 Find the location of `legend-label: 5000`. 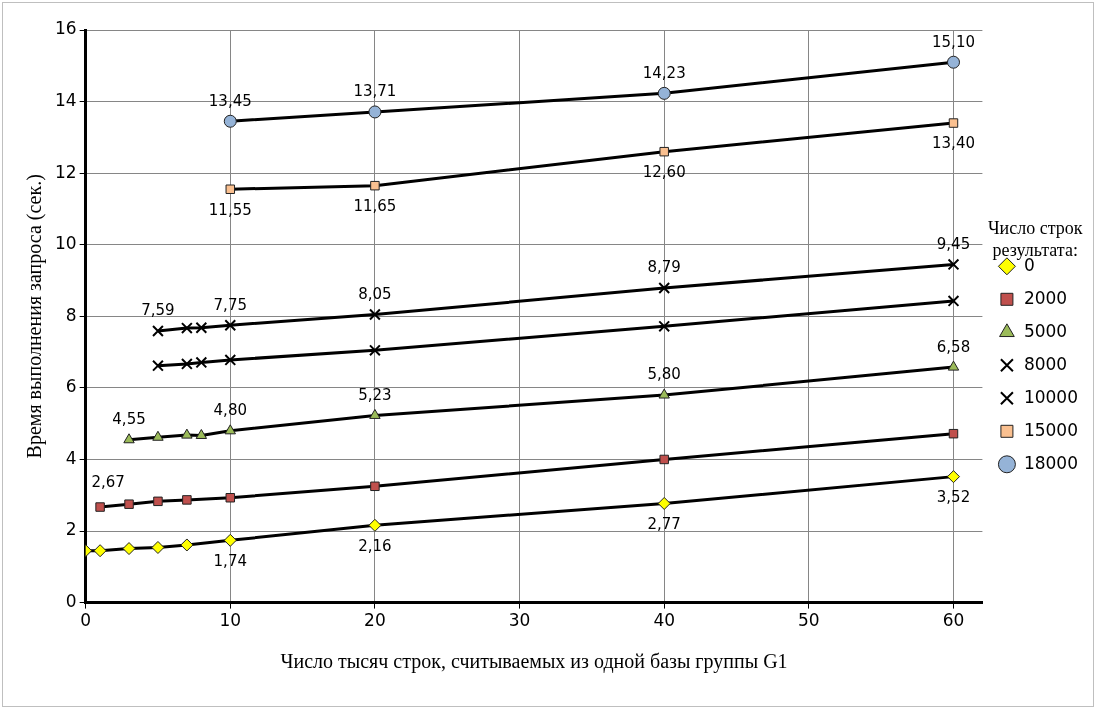

legend-label: 5000 is located at coordinates (1045, 330).